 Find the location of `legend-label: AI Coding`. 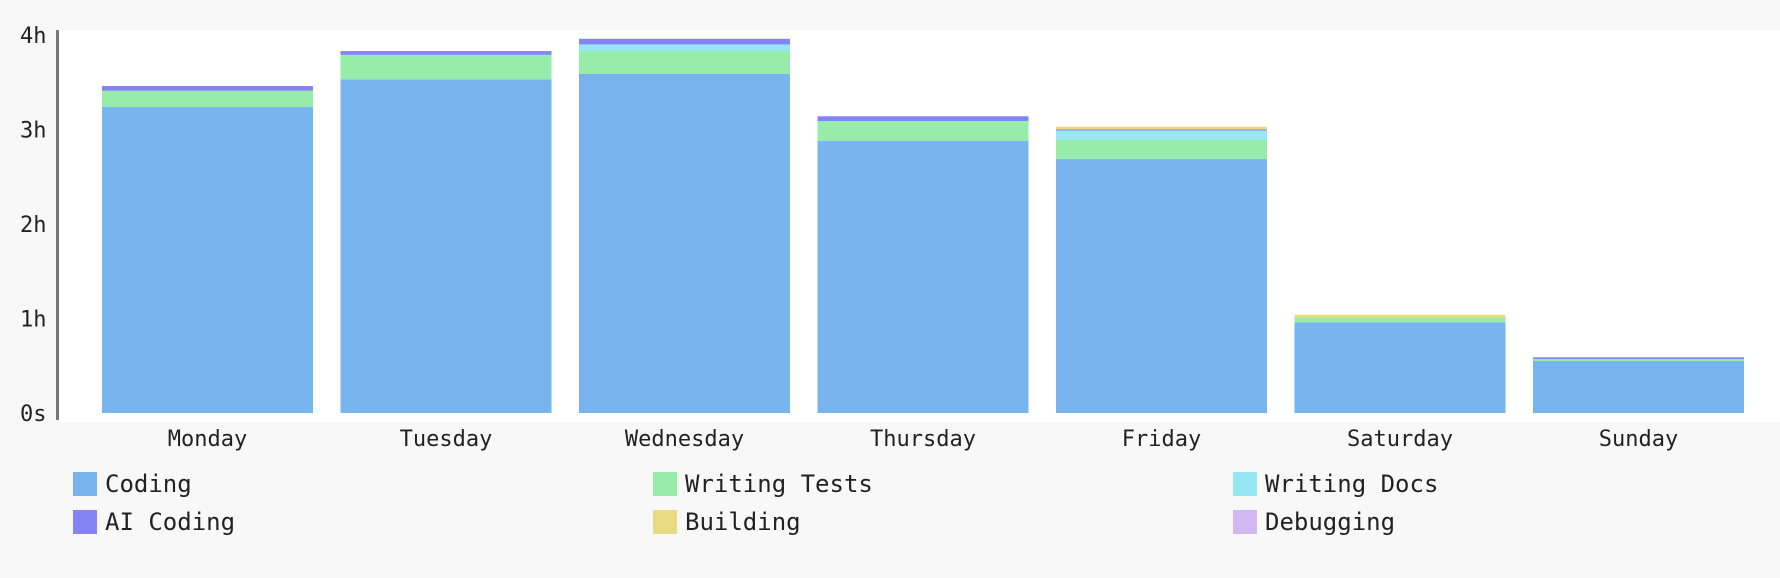

legend-label: AI Coding is located at coordinates (170, 522).